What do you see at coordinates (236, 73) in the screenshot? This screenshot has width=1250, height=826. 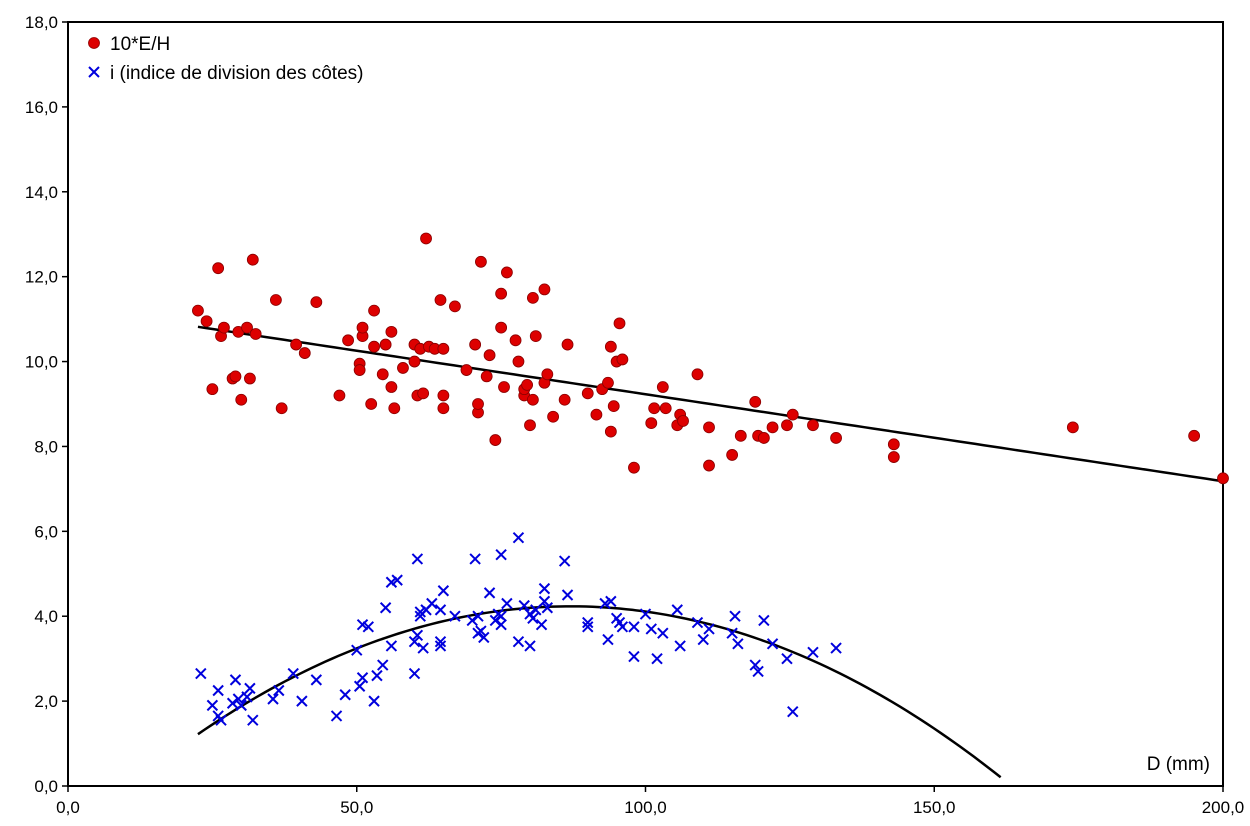 I see `legend-label-index: i (indice de division des côtes)` at bounding box center [236, 73].